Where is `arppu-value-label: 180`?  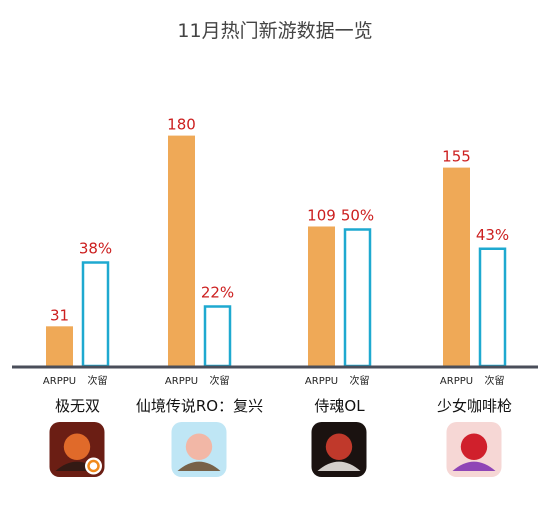
arppu-value-label: 180 is located at coordinates (181, 125).